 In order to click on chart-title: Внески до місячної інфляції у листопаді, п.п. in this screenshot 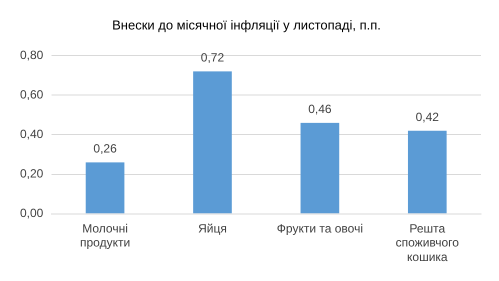, I will do `click(246, 24)`.